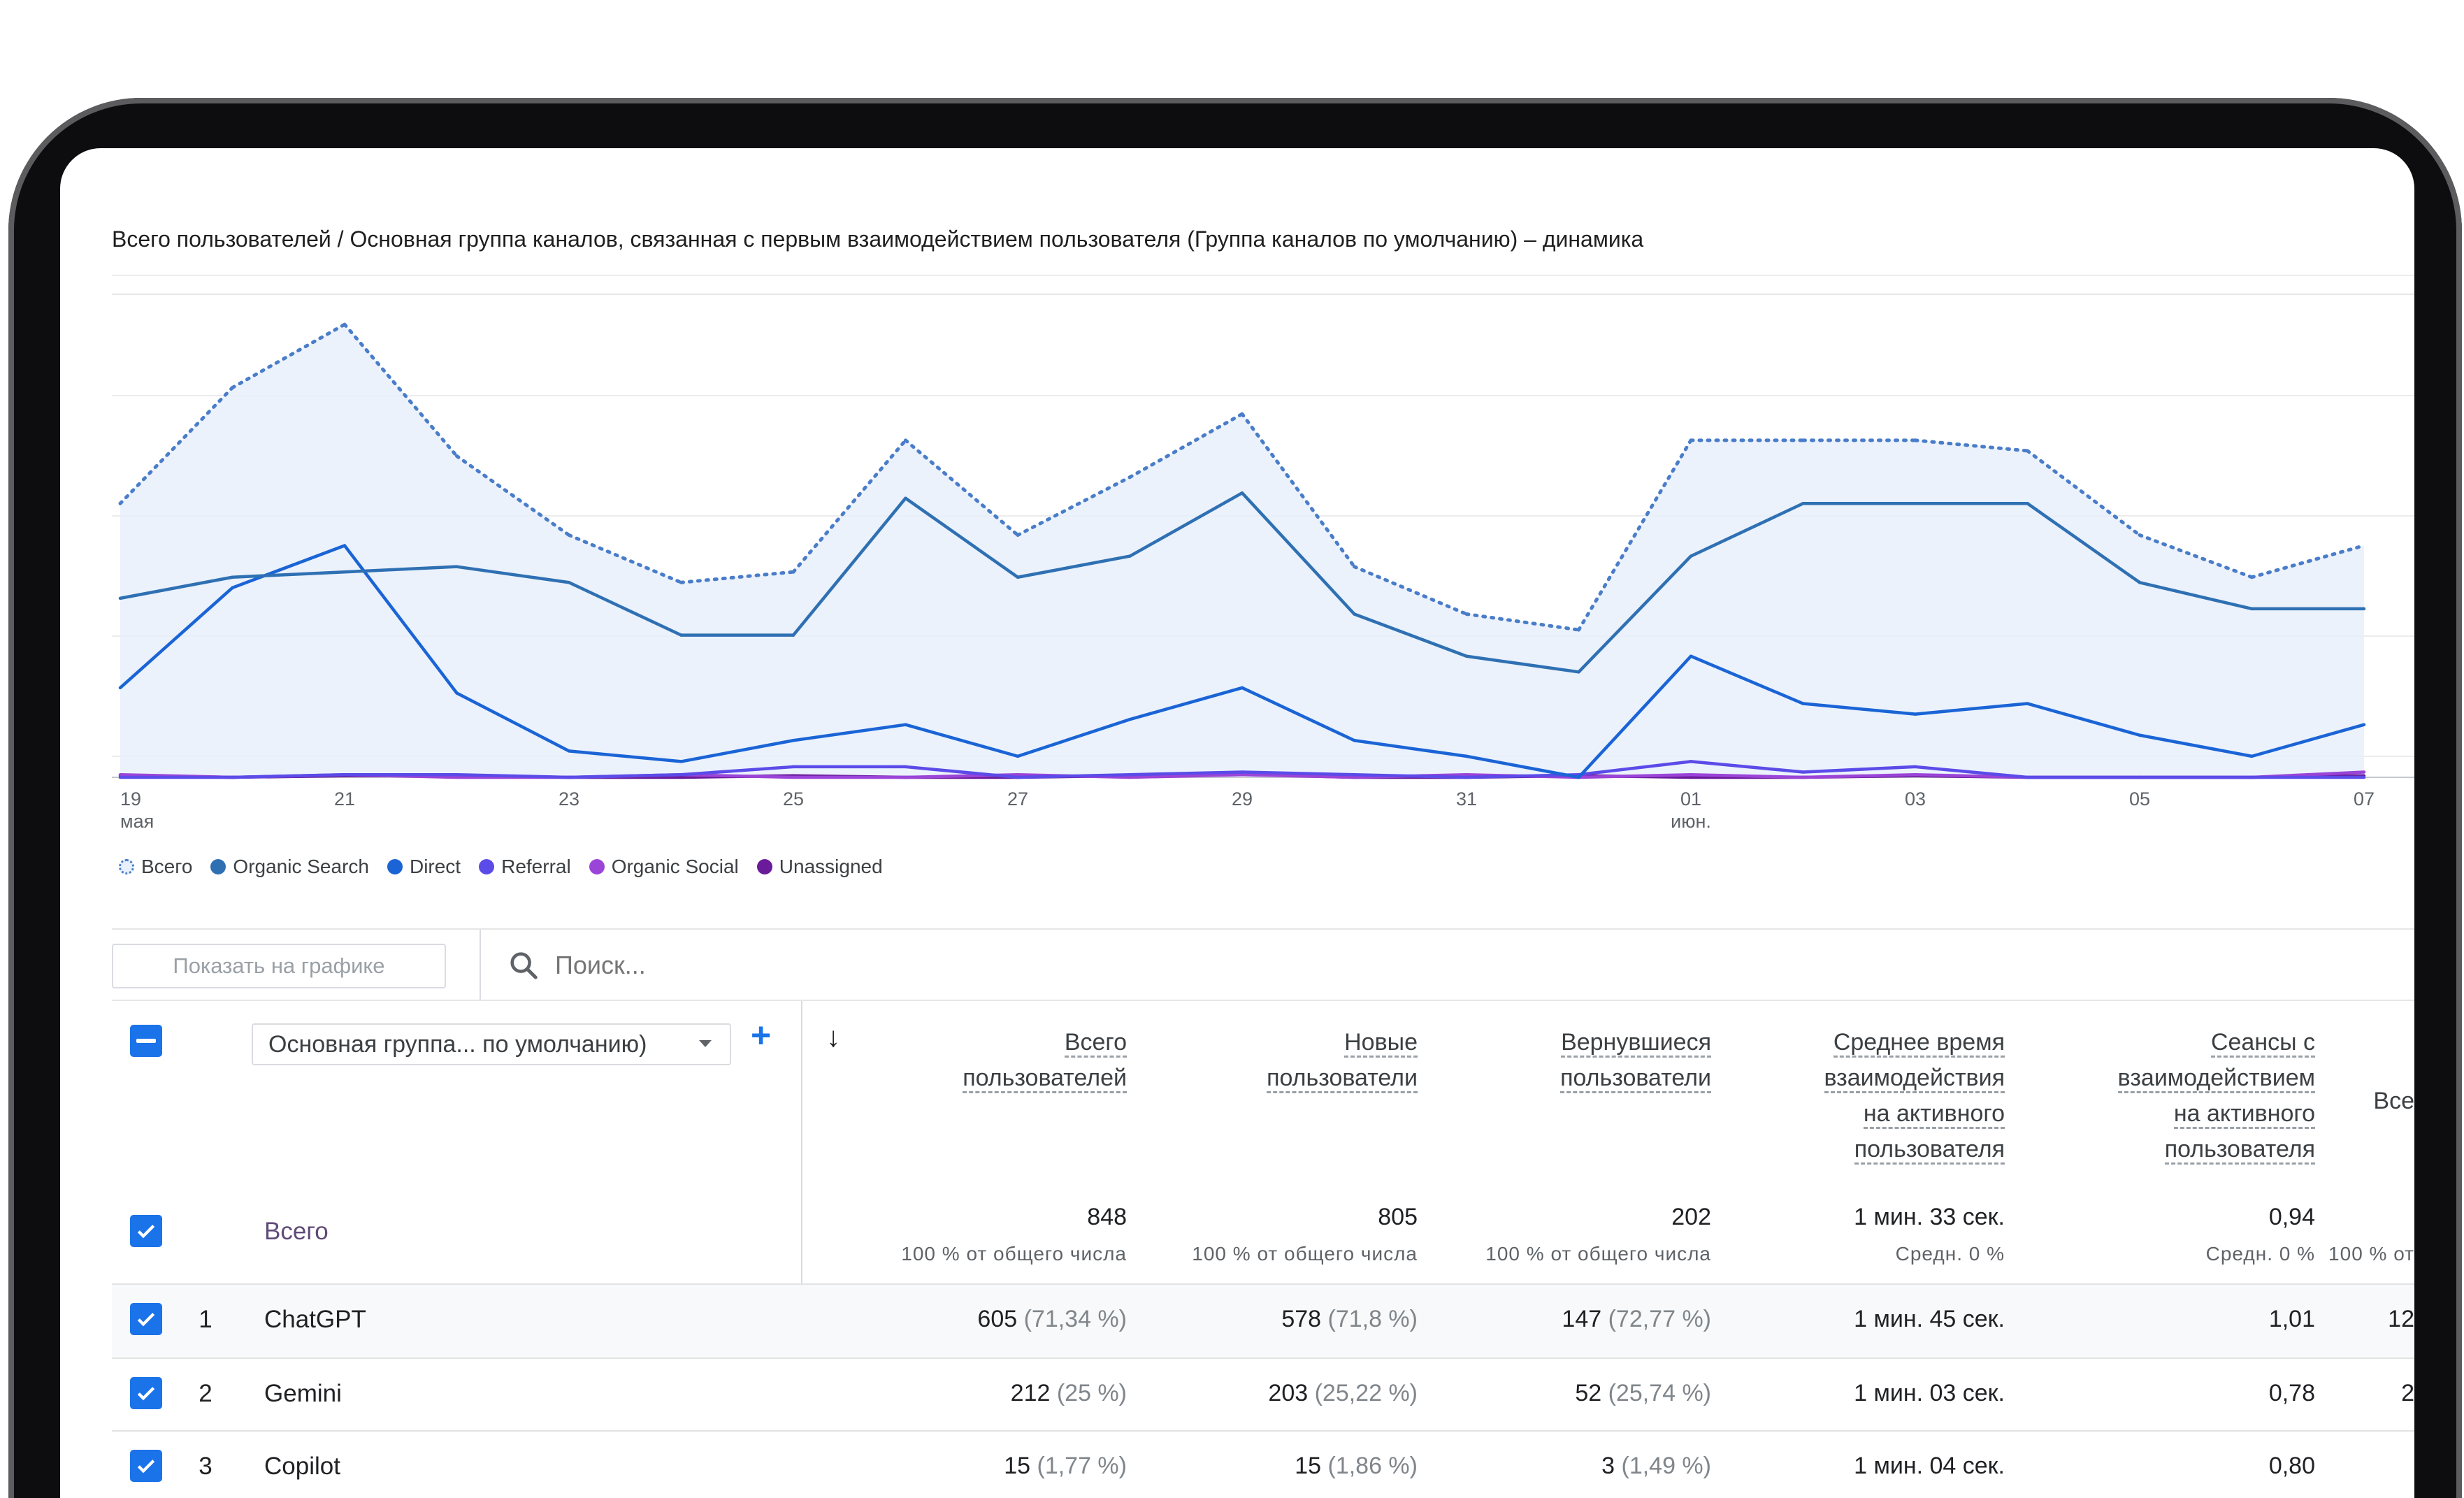 The image size is (2464, 1498). I want to click on cell-percent: (71,34 %), so click(1072, 1319).